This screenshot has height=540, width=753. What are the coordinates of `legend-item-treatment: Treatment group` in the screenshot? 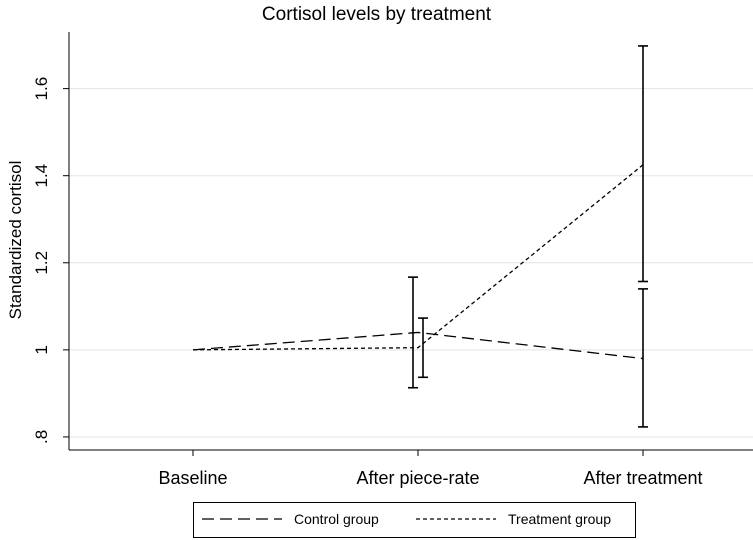 It's located at (513, 519).